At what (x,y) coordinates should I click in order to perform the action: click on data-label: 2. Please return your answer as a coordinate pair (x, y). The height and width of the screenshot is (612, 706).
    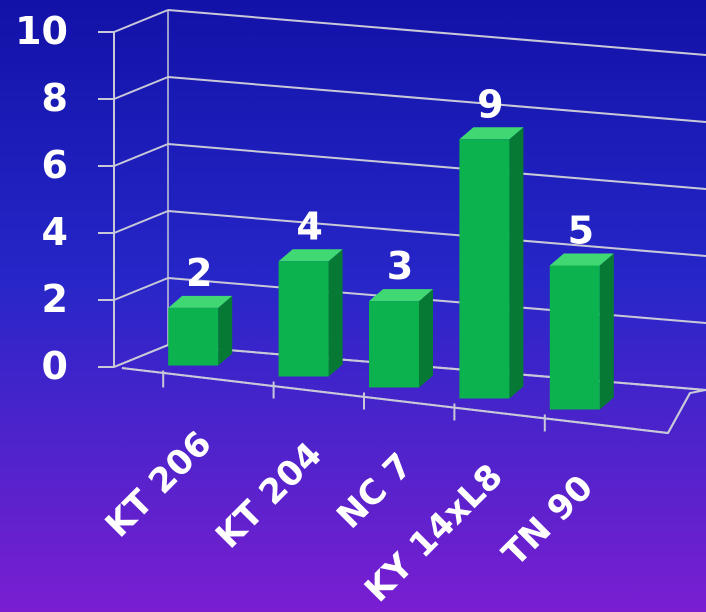
    Looking at the image, I should click on (199, 273).